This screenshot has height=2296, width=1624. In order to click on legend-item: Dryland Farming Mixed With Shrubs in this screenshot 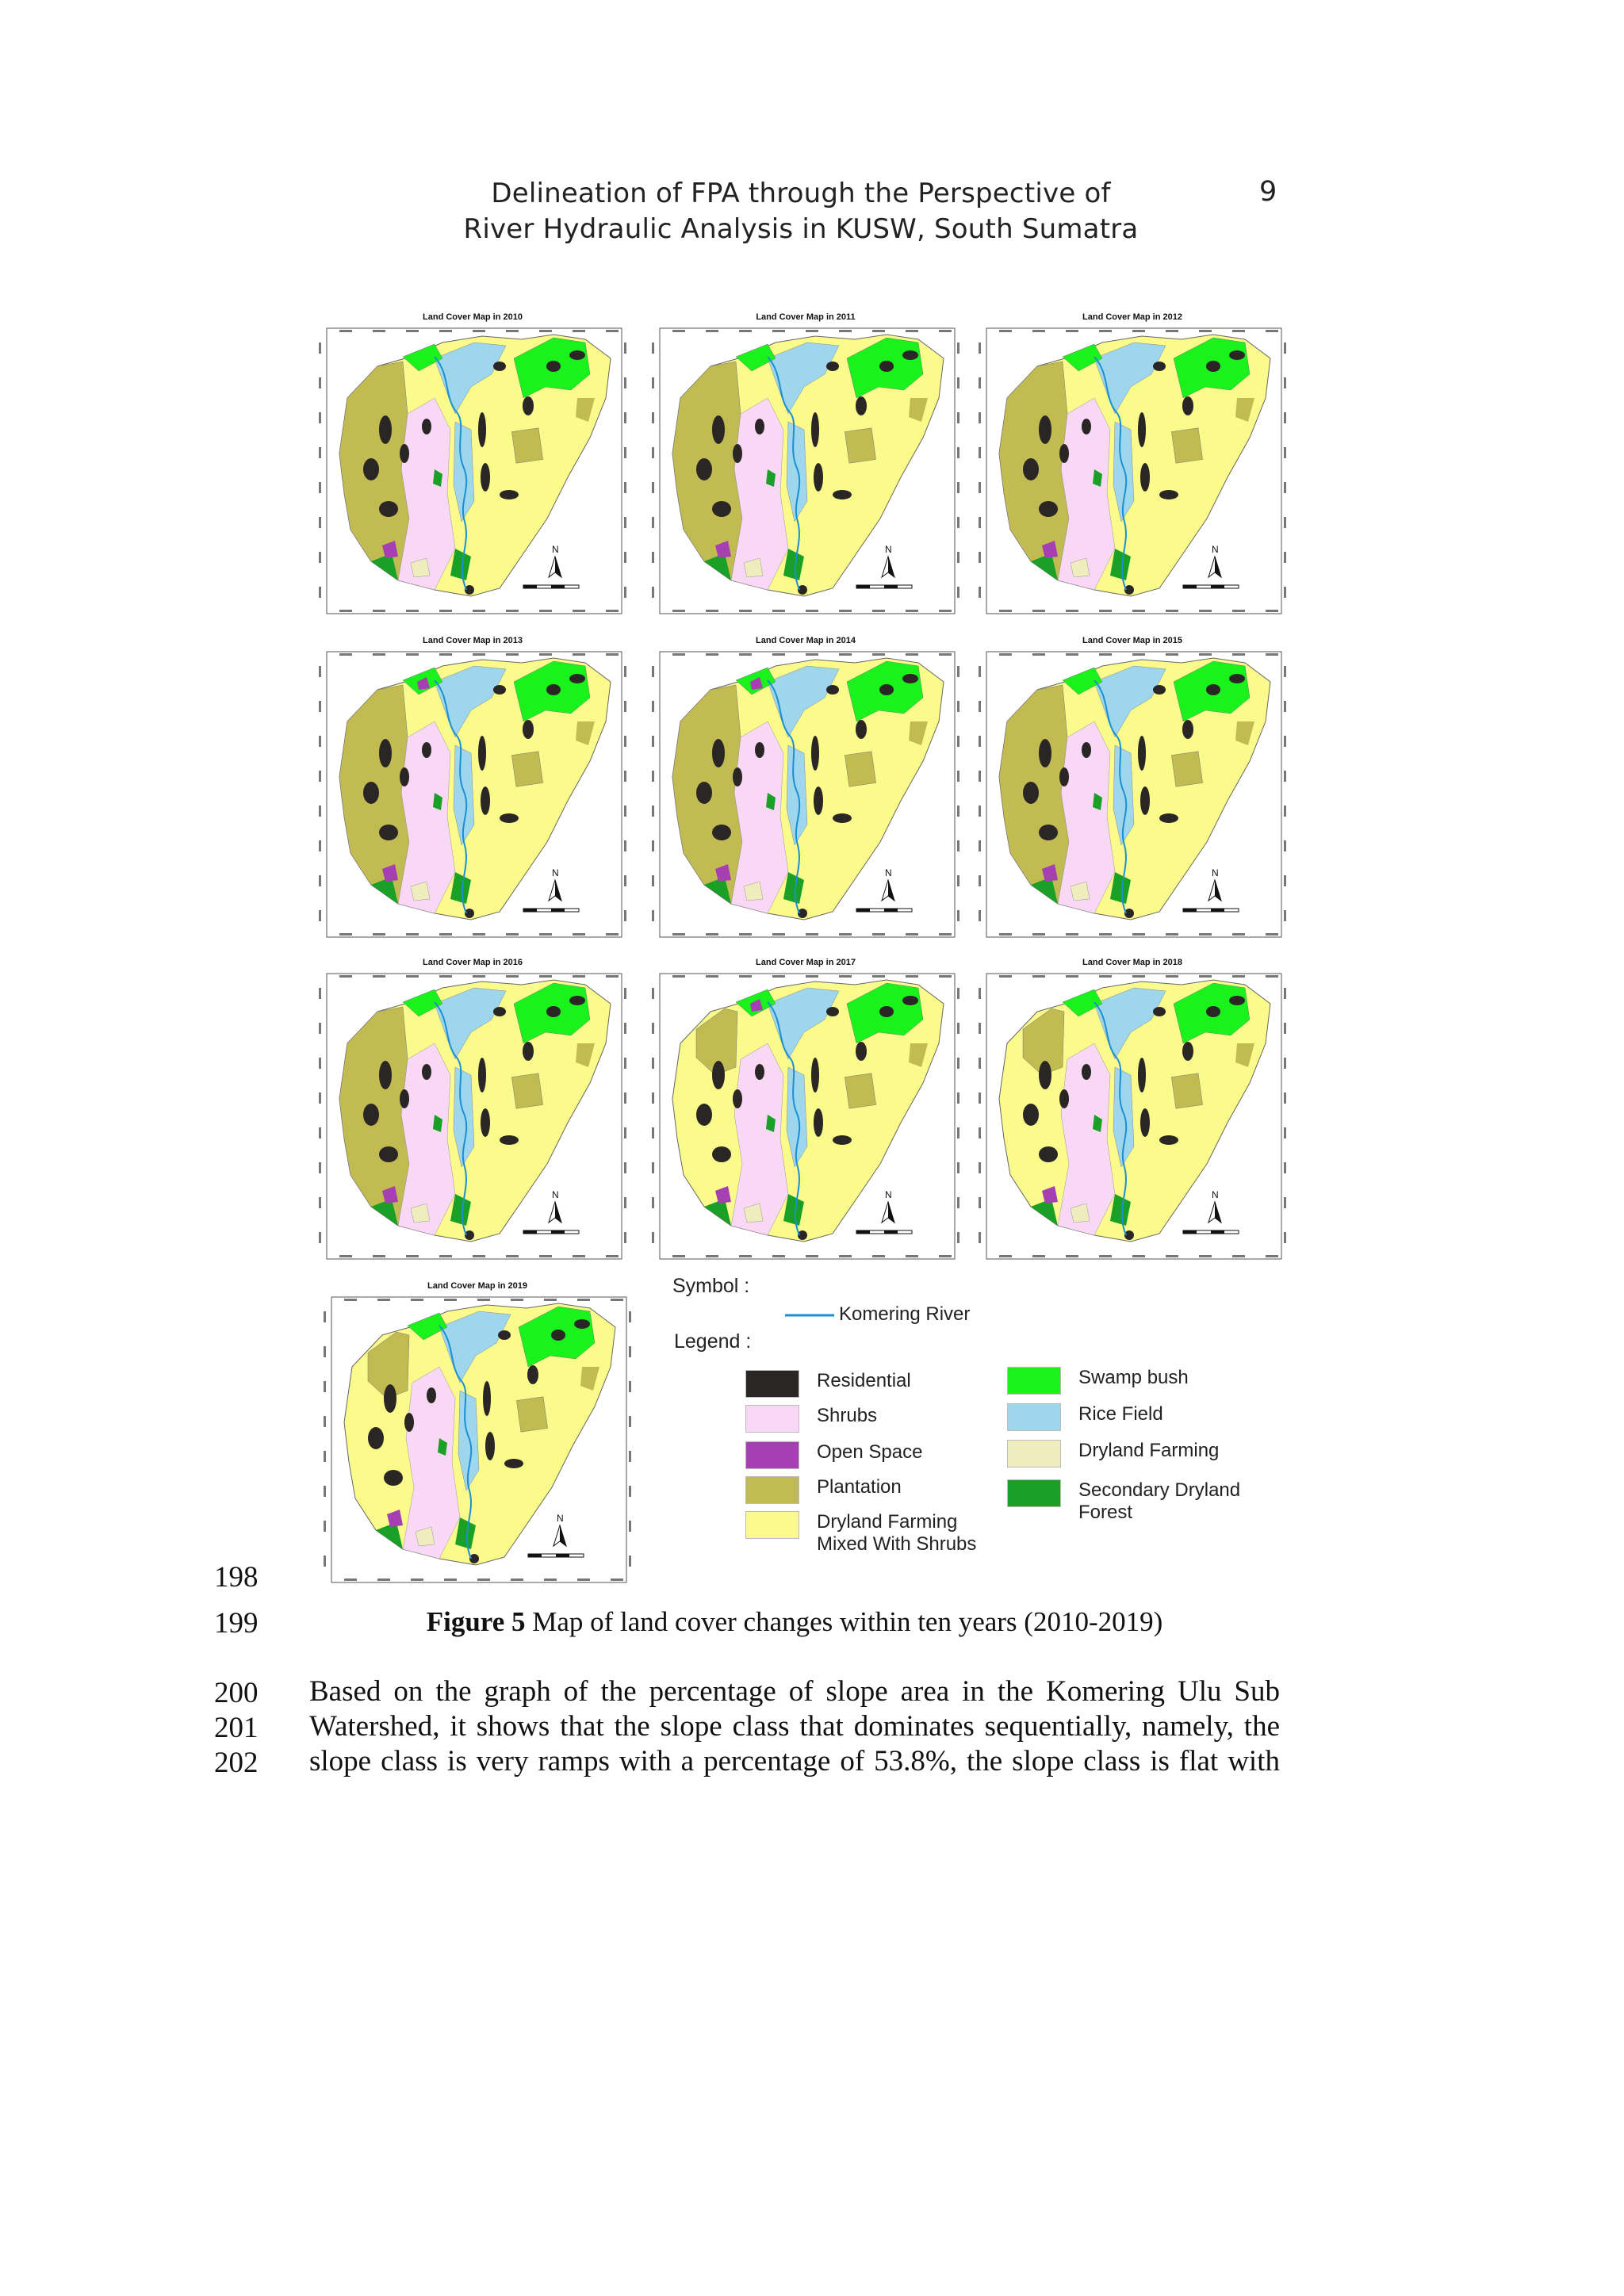, I will do `click(864, 1534)`.